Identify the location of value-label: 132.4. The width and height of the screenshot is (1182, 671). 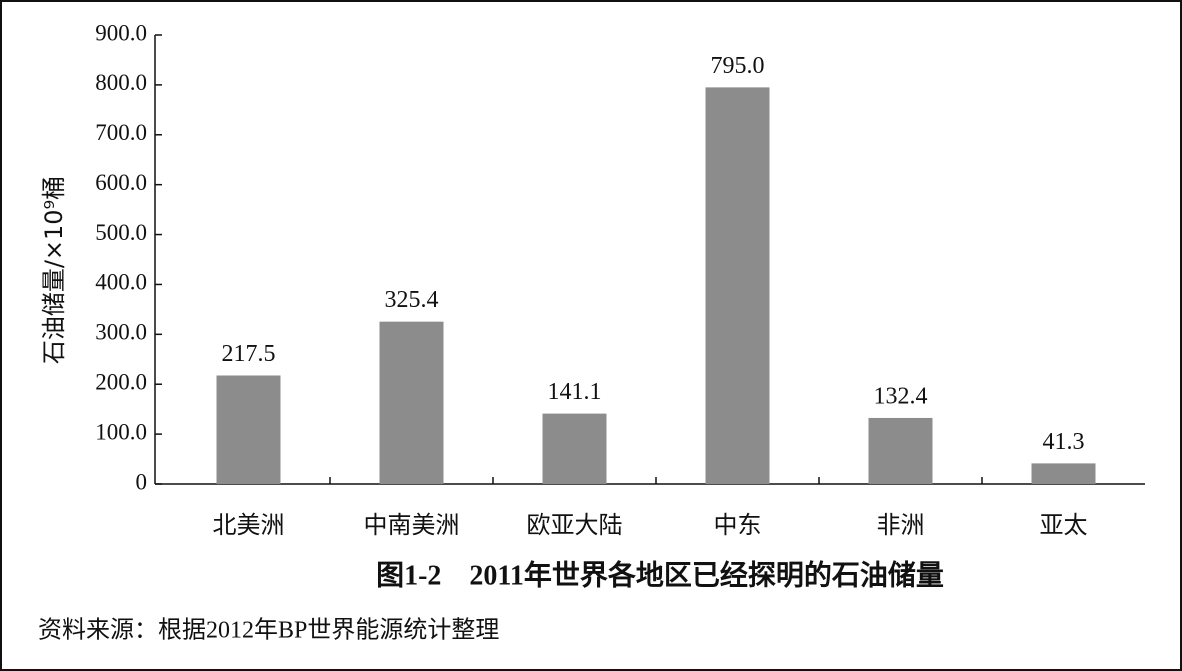
(901, 396).